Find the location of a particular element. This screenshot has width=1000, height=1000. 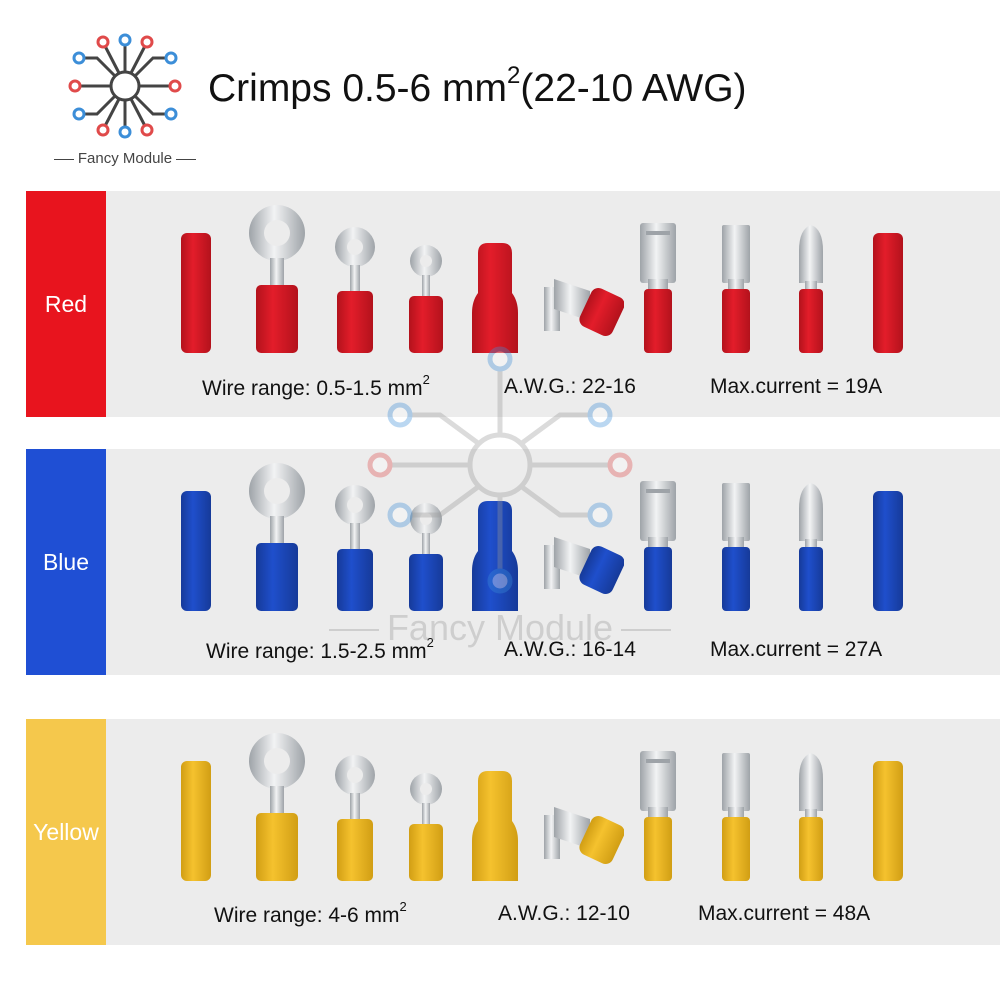

page-title: Crimps 0.5-6 mm2(22-10 AWG) is located at coordinates (477, 86).